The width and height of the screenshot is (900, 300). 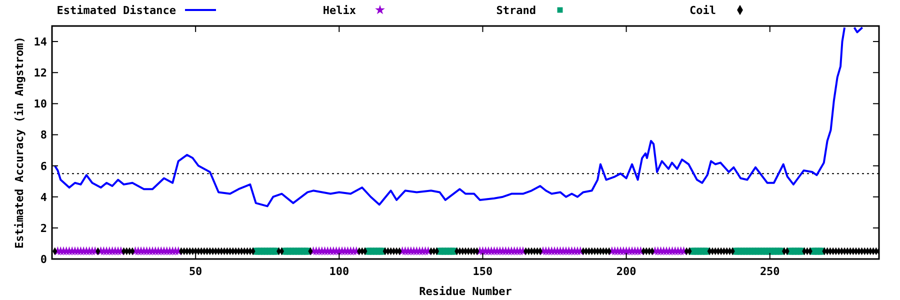 What do you see at coordinates (41, 42) in the screenshot?
I see `y-tick-label: 14` at bounding box center [41, 42].